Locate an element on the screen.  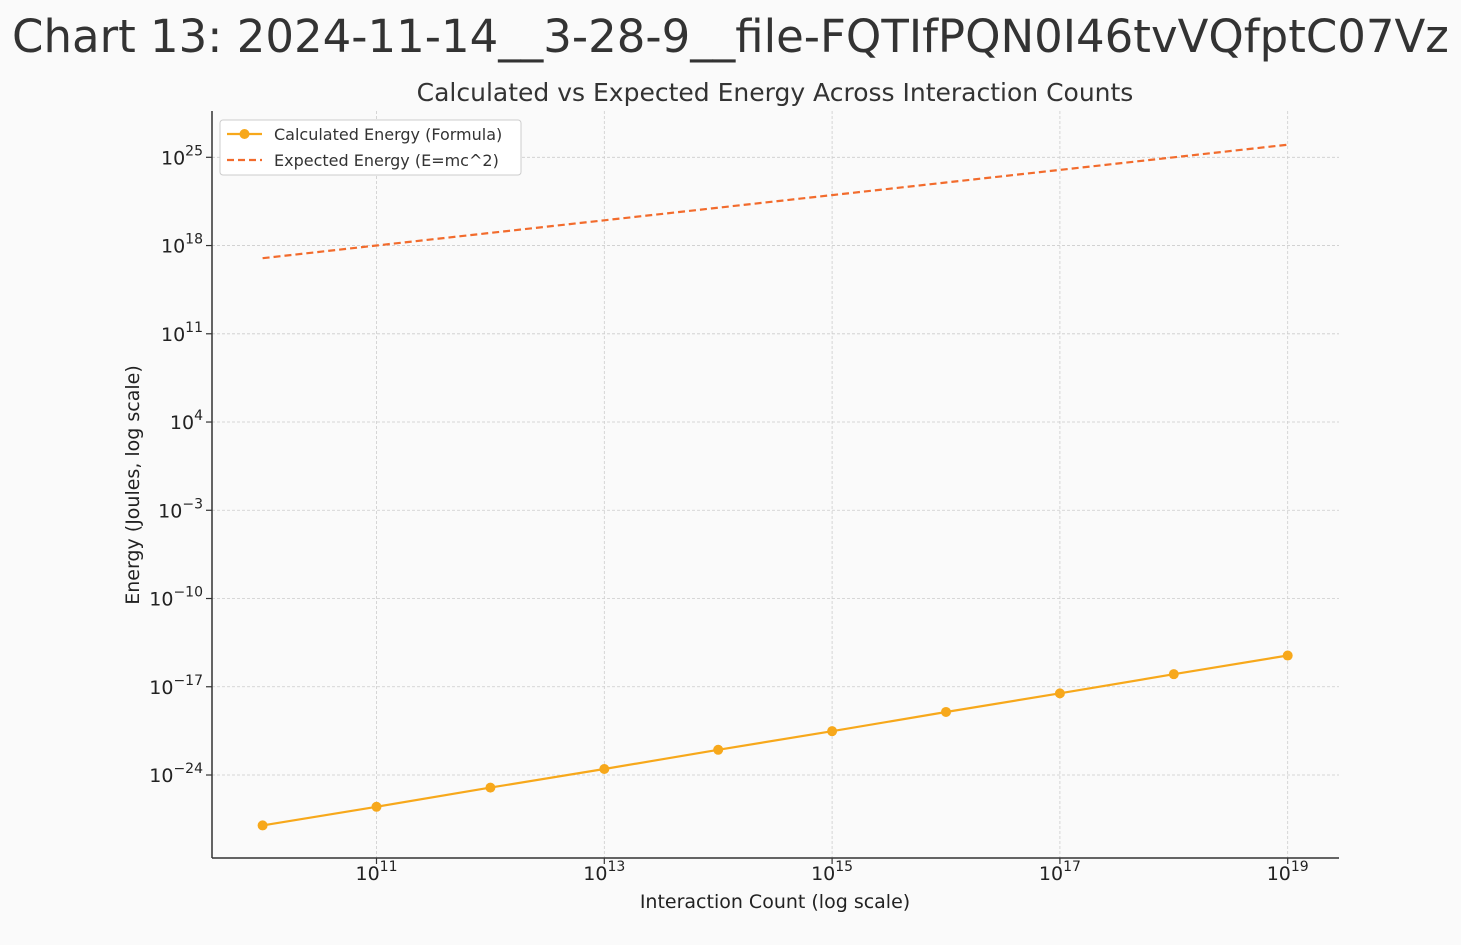
legend-label: Calculated Energy (Formula) is located at coordinates (388, 134).